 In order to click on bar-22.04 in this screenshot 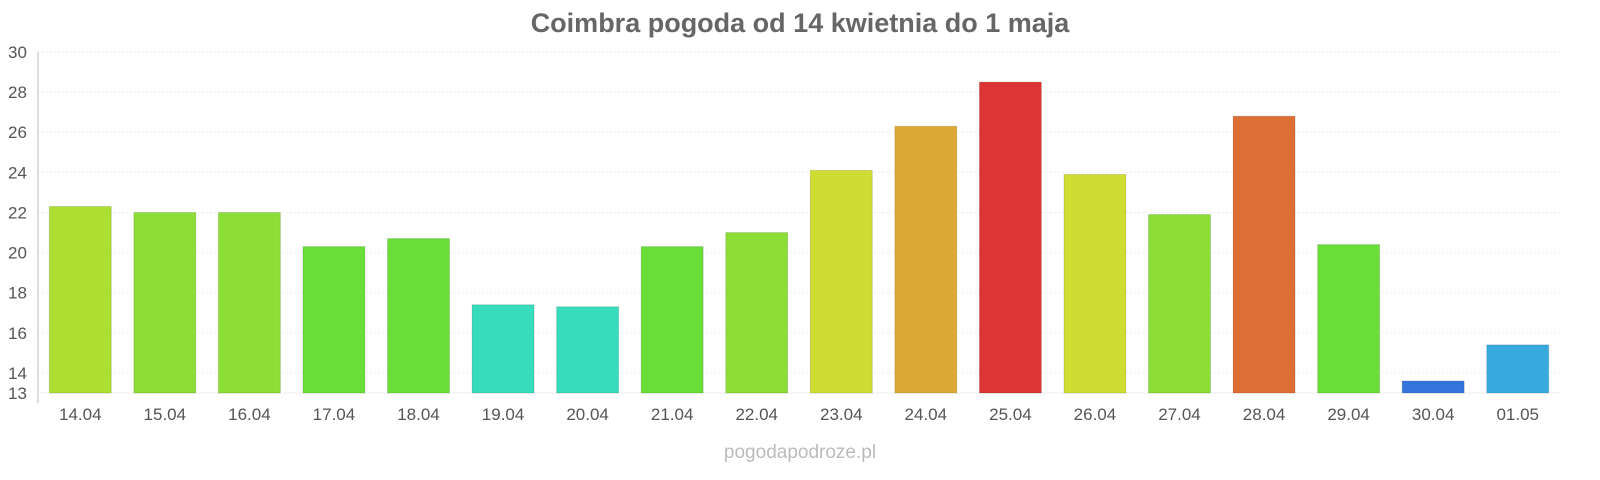, I will do `click(757, 313)`.